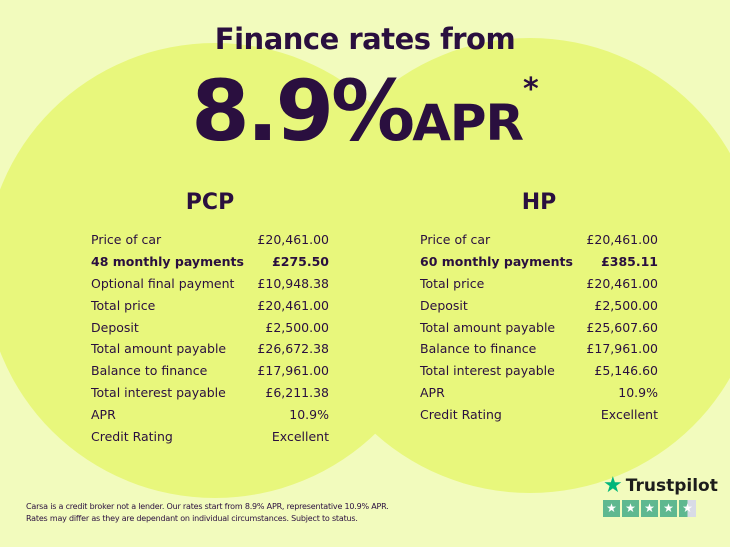 The height and width of the screenshot is (547, 730). Describe the element at coordinates (167, 261) in the screenshot. I see `row-label: 48 monthly payments` at that location.